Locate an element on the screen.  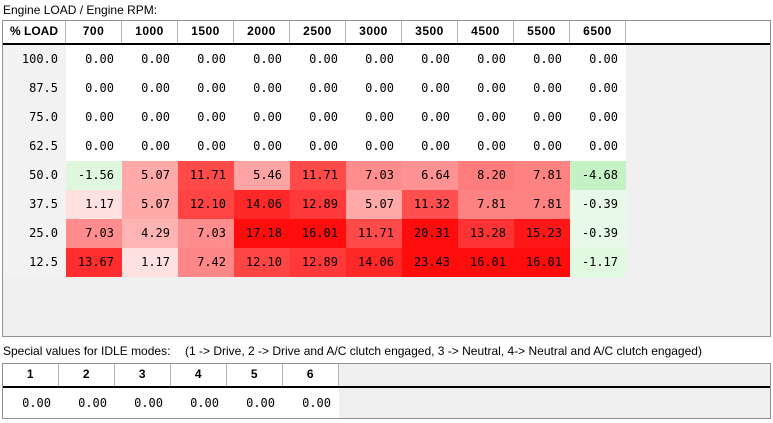
idle-column-header-6: 6 is located at coordinates (311, 375).